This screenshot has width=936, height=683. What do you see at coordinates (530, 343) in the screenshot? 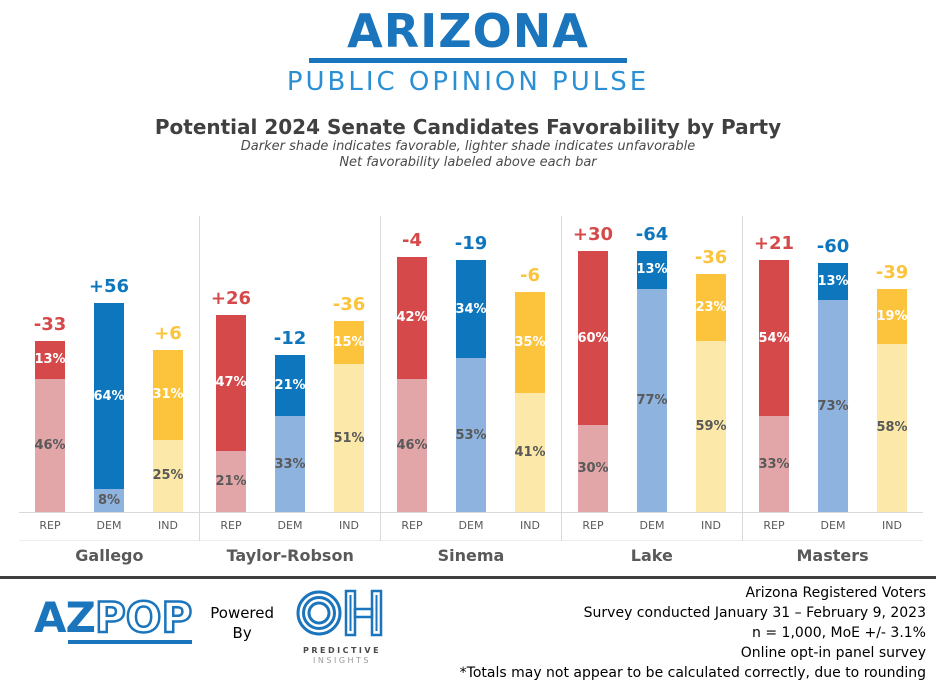
I see `favorable-segment: 35%` at bounding box center [530, 343].